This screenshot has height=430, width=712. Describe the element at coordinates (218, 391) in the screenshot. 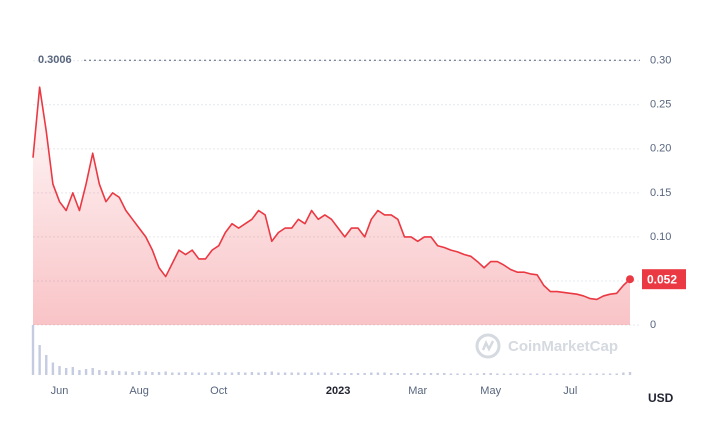

I see `x-tick-label: Oct` at that location.